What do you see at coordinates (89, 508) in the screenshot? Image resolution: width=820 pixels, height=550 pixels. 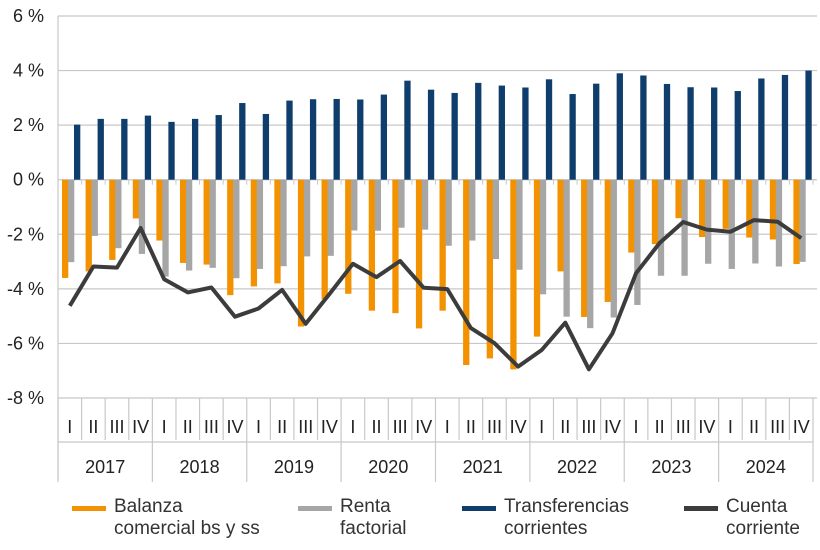 I see `legend-swatch-orange` at bounding box center [89, 508].